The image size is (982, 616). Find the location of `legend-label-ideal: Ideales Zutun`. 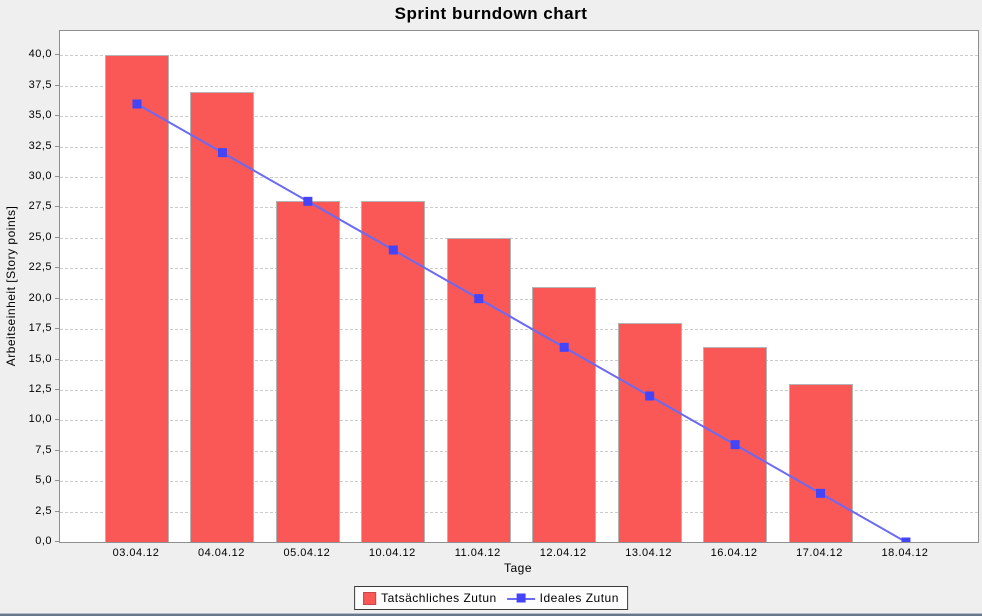

legend-label-ideal: Ideales Zutun is located at coordinates (579, 598).